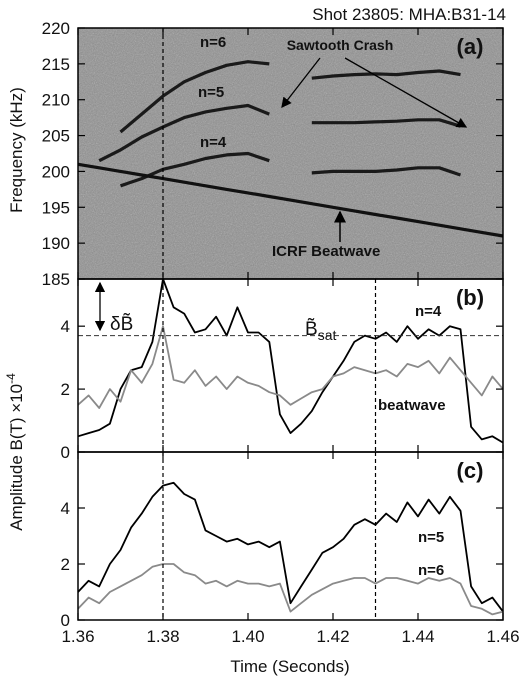  I want to click on x-tick-label: 1.38, so click(162, 636).